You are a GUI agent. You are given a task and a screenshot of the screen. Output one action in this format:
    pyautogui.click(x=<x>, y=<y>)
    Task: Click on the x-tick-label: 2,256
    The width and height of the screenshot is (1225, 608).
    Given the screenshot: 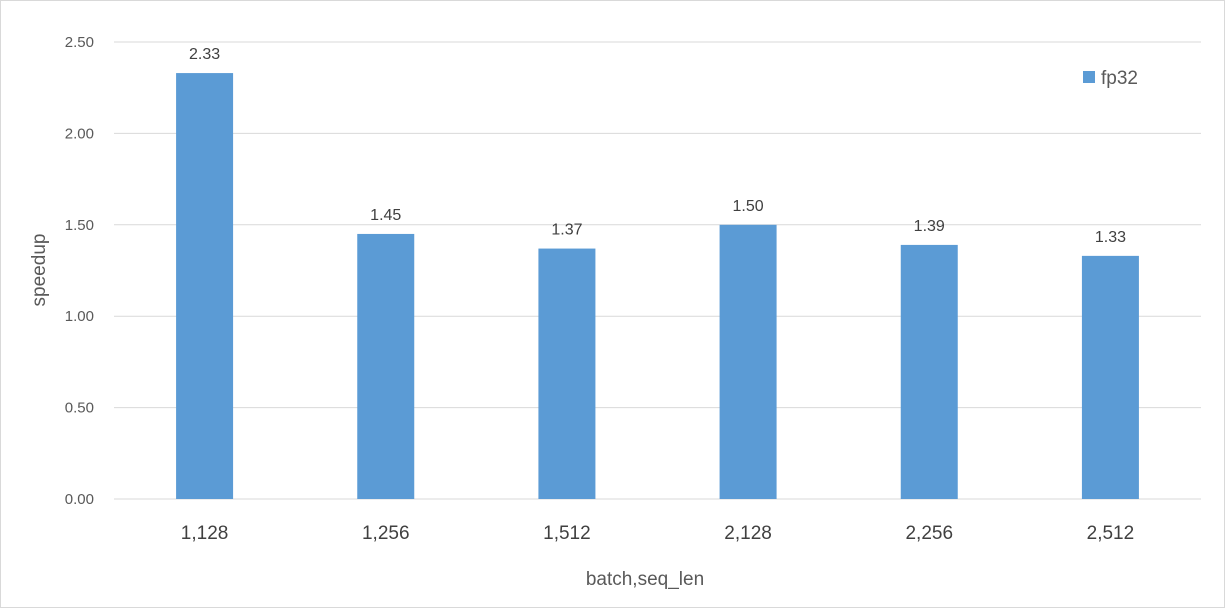 What is the action you would take?
    pyautogui.click(x=929, y=533)
    